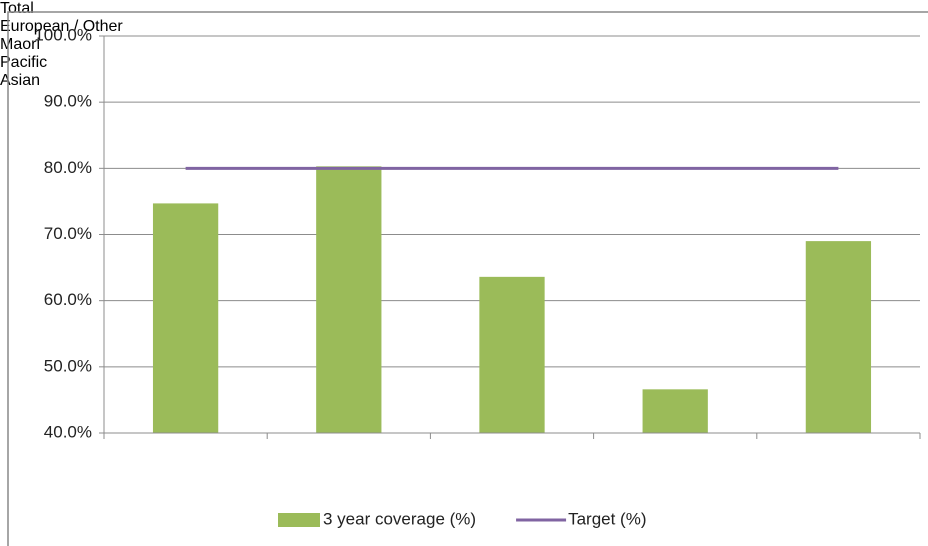 This screenshot has height=546, width=928. Describe the element at coordinates (299, 520) in the screenshot. I see `legend-swatch` at that location.